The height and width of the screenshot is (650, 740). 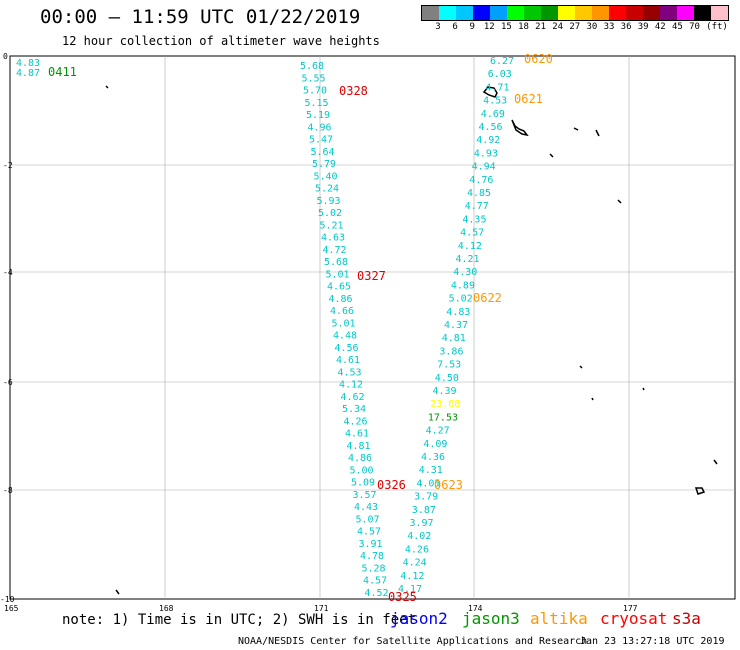 What do you see at coordinates (8, 382) in the screenshot?
I see `lat-label: -6` at bounding box center [8, 382].